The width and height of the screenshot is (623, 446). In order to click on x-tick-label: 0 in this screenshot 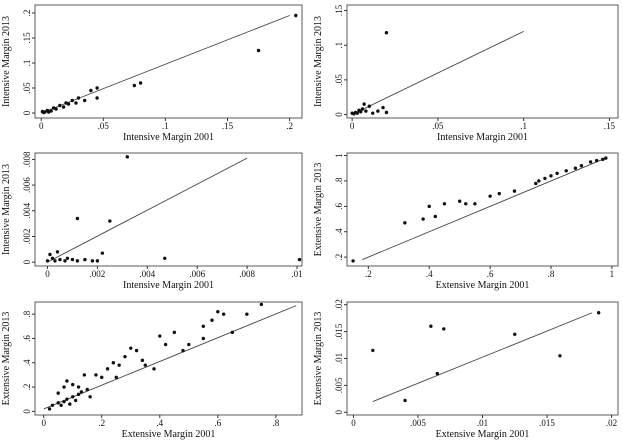, I will do `click(41, 126)`.